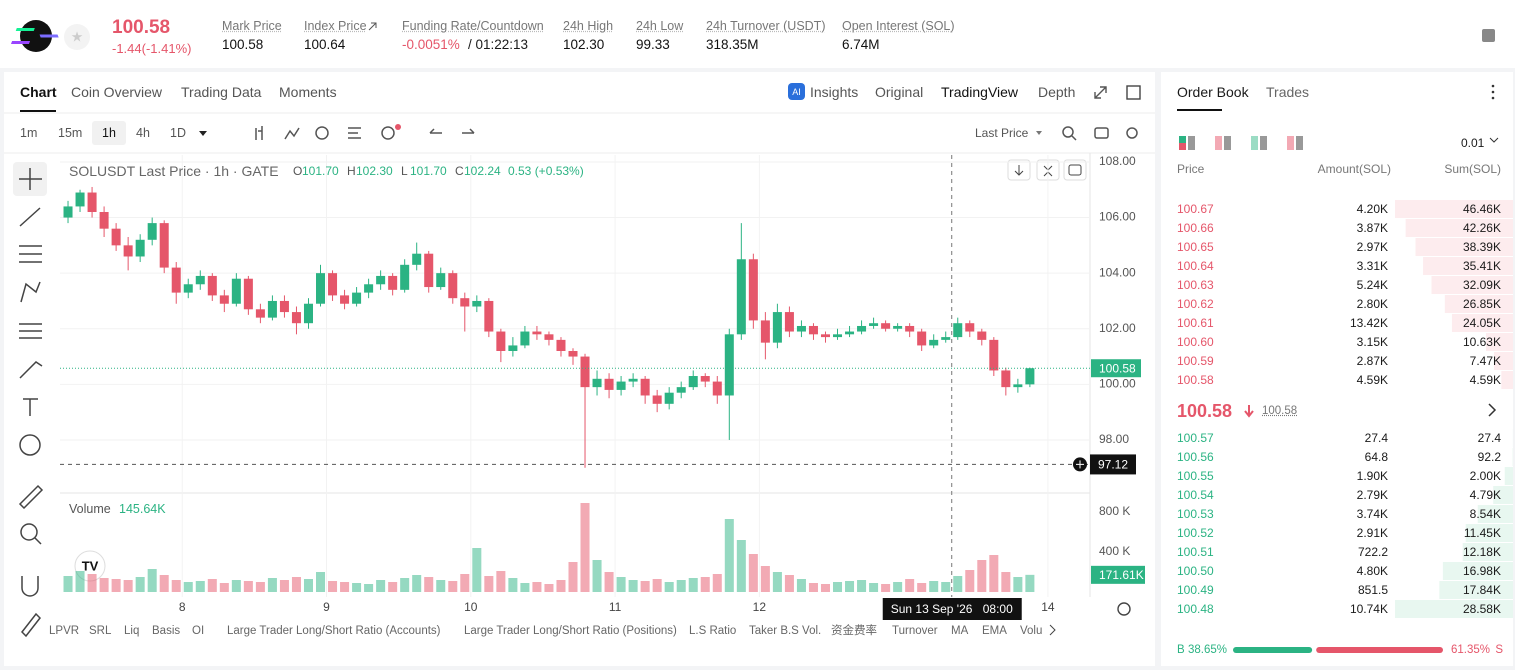 This screenshot has height=670, width=1515. What do you see at coordinates (1473, 143) in the screenshot?
I see `precision: 0.01` at bounding box center [1473, 143].